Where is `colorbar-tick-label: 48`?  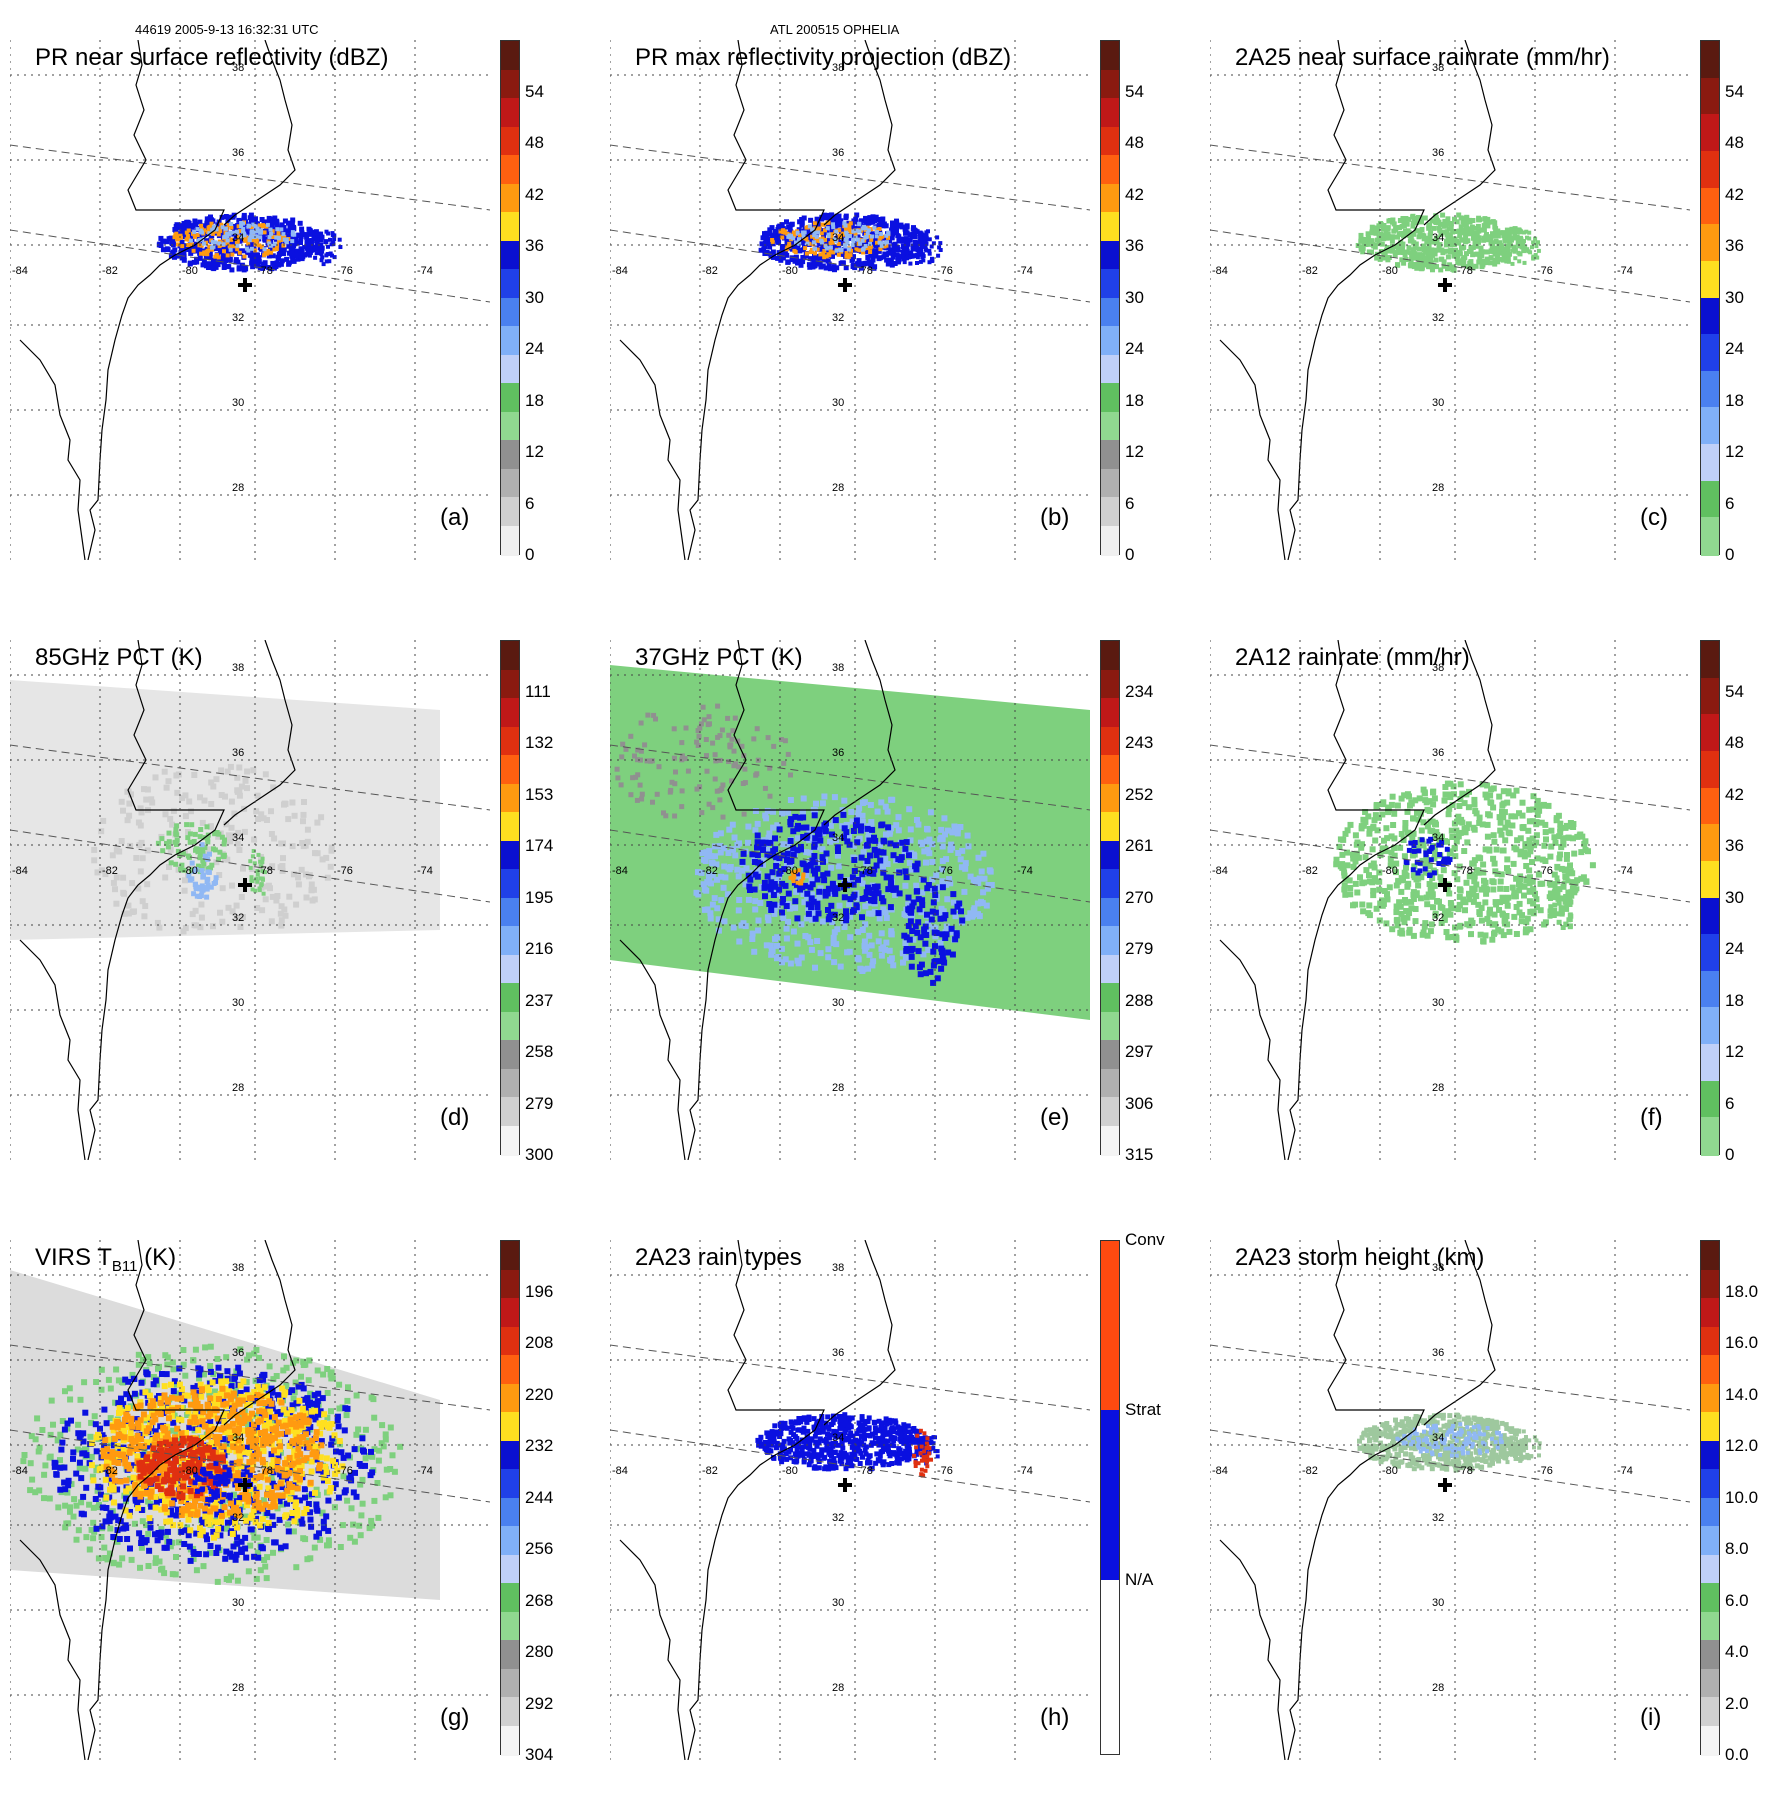
colorbar-tick-label: 48 is located at coordinates (1734, 143).